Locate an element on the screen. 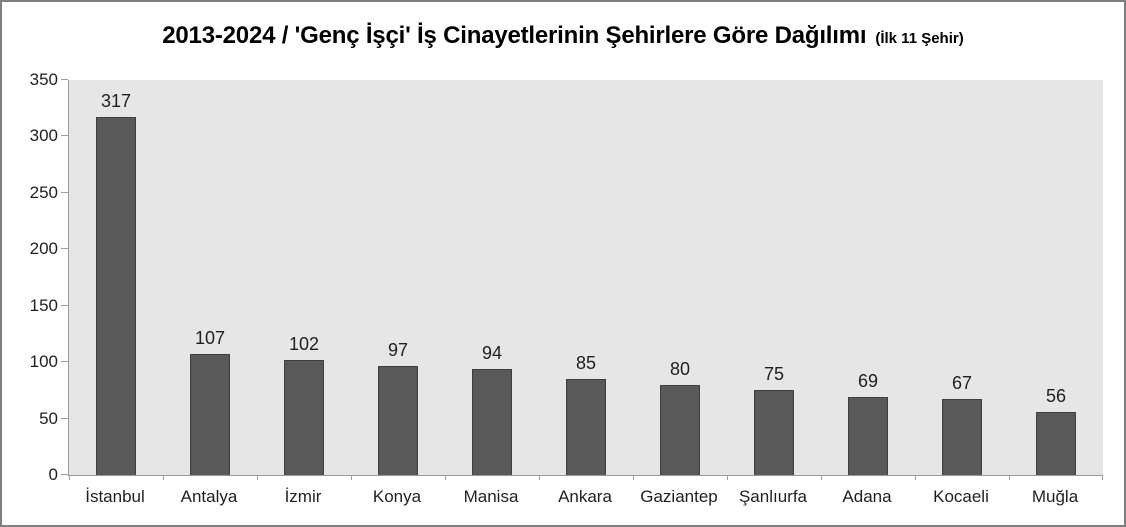  bar-value-label: 67 is located at coordinates (962, 383).